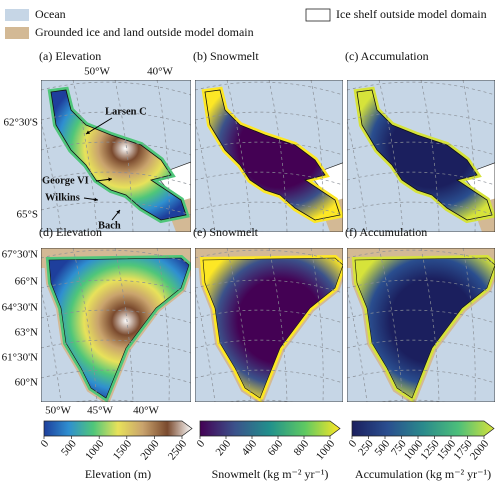 The width and height of the screenshot is (500, 487). I want to click on lat-label: 65°S, so click(27, 215).